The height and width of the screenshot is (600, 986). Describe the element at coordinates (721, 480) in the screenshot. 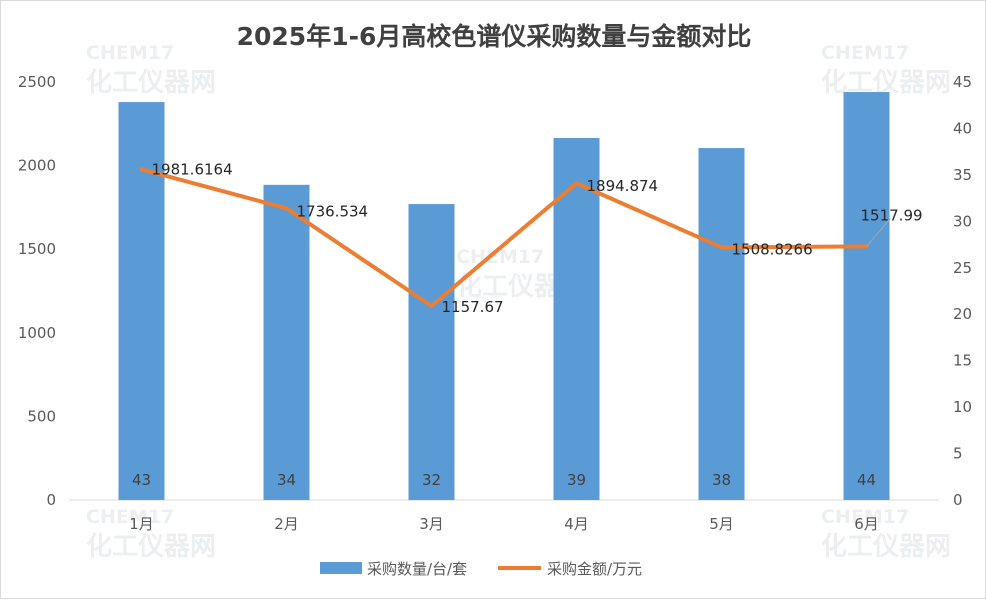

I see `bar-data-label: 38` at that location.